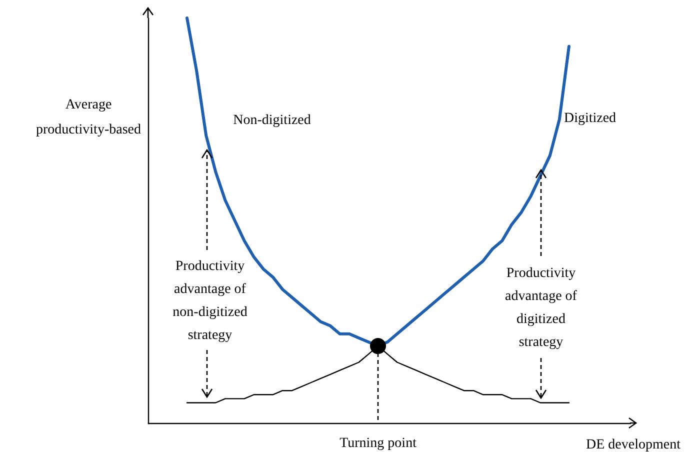 The image size is (688, 452). Describe the element at coordinates (210, 301) in the screenshot. I see `annotation: Productivity advantage of non-digitized strategy` at that location.